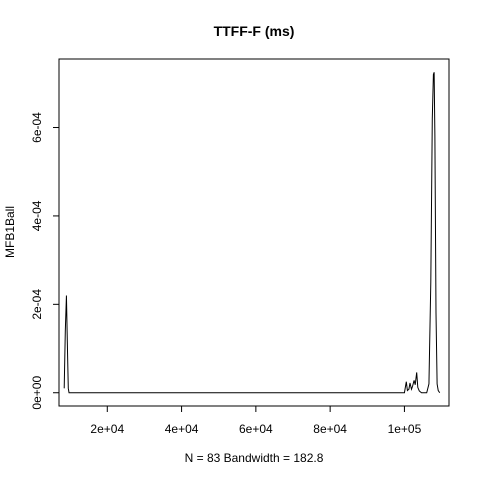  I want to click on x-axis: 2e+04 4e+04 6e+04 8e+04 1e+05, so click(256, 420).